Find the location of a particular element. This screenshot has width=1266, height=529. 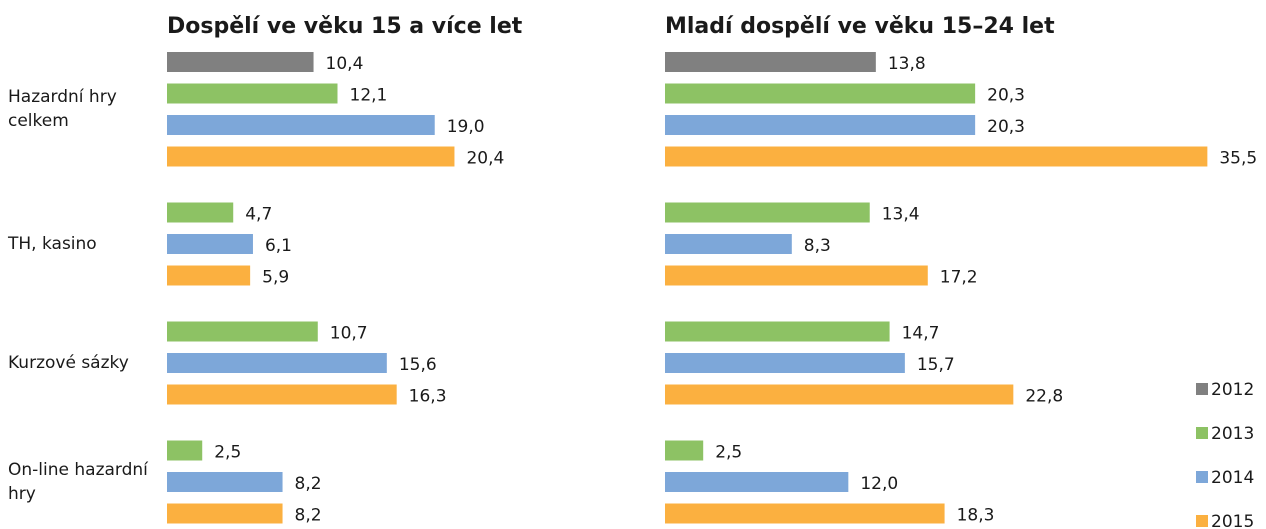

value-label: 19,0 is located at coordinates (466, 127).